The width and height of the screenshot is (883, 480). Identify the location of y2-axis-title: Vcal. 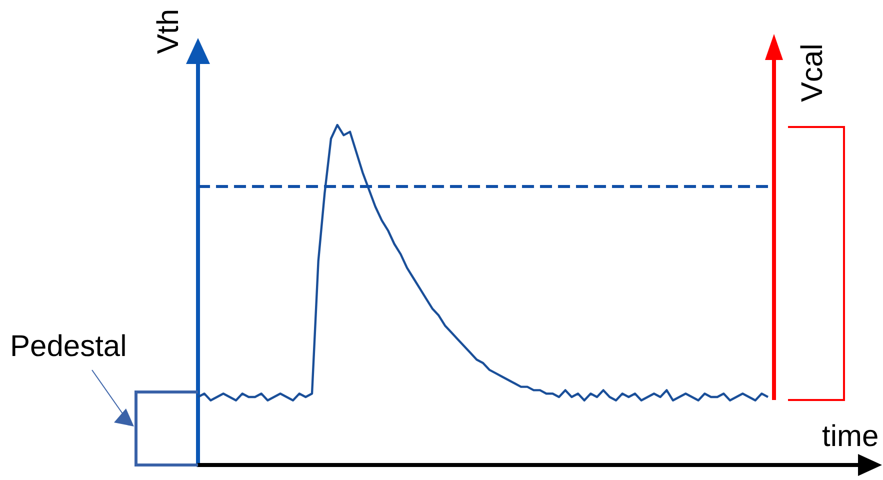
(813, 73).